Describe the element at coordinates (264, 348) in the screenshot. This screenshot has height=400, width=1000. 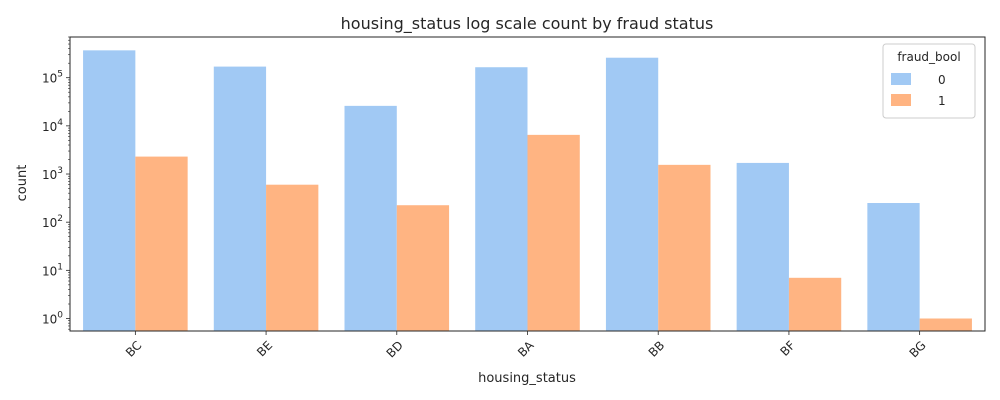
I see `x-tick-label-BE: BE` at that location.